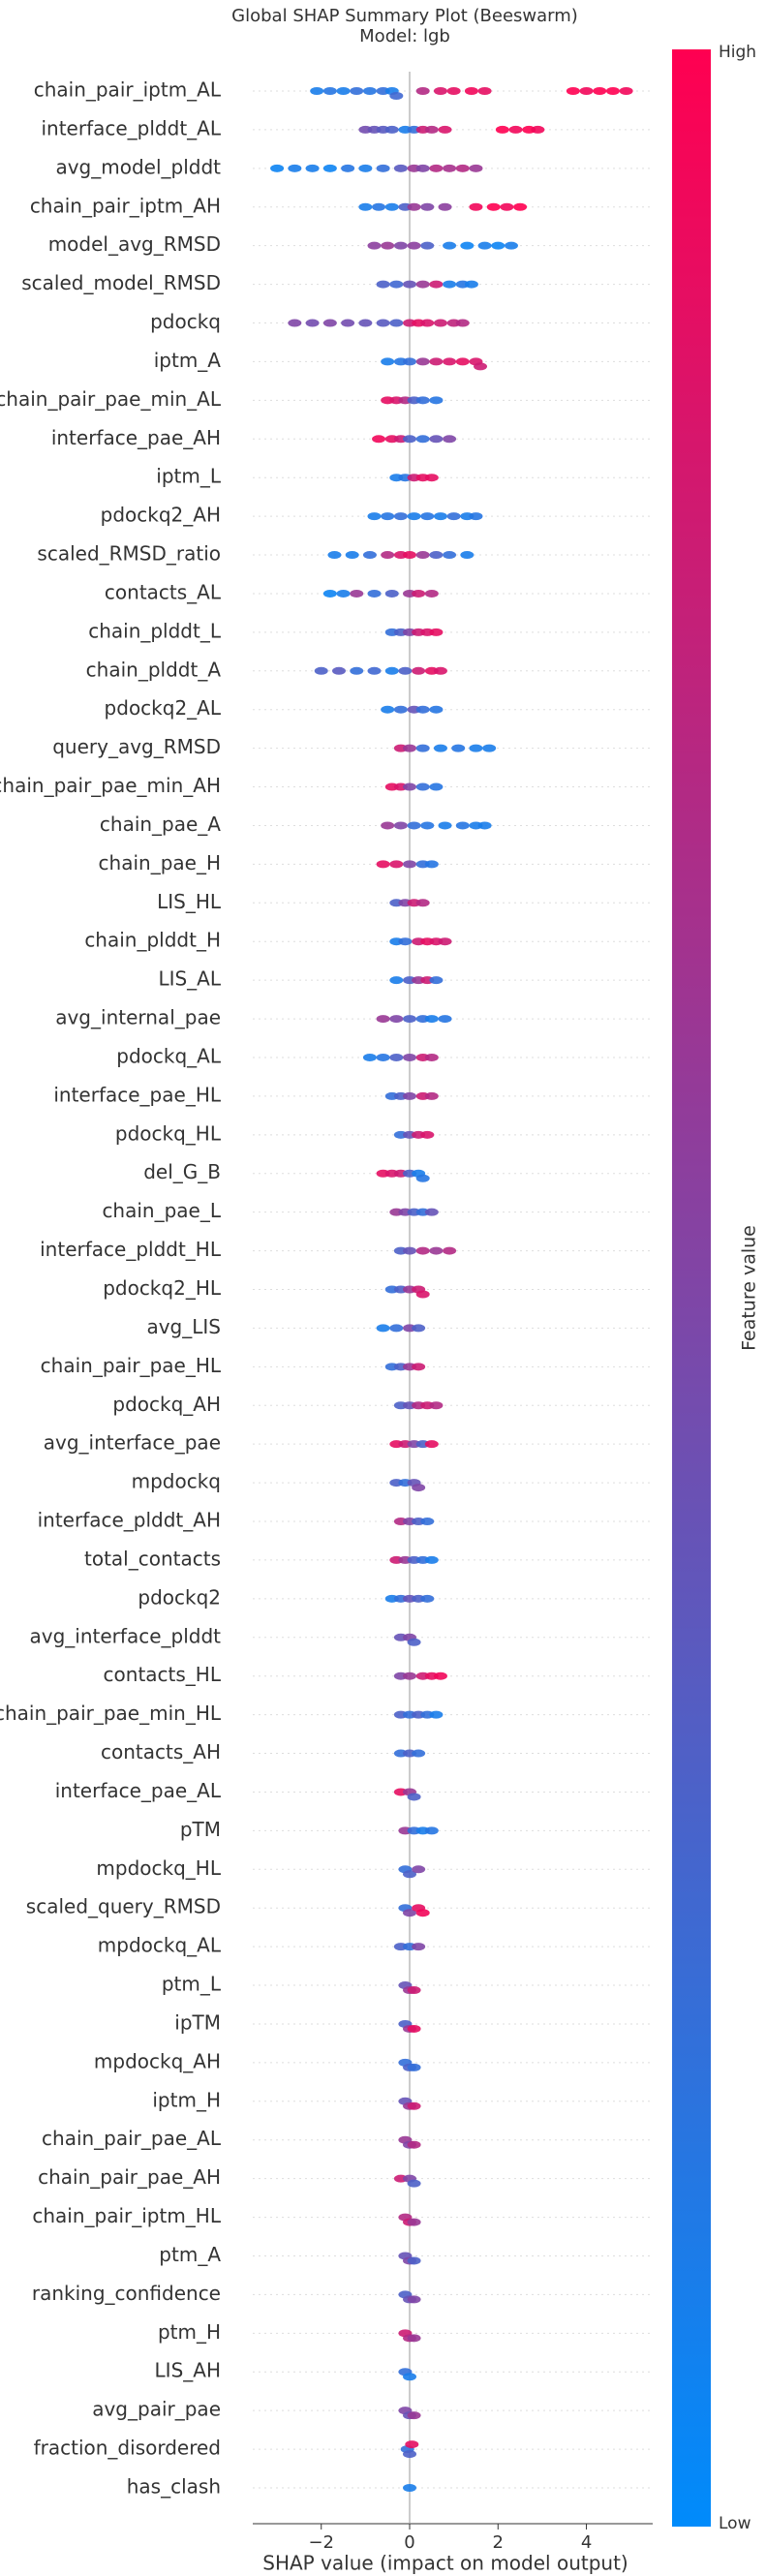  What do you see at coordinates (176, 1481) in the screenshot?
I see `category-label: mpdockq` at bounding box center [176, 1481].